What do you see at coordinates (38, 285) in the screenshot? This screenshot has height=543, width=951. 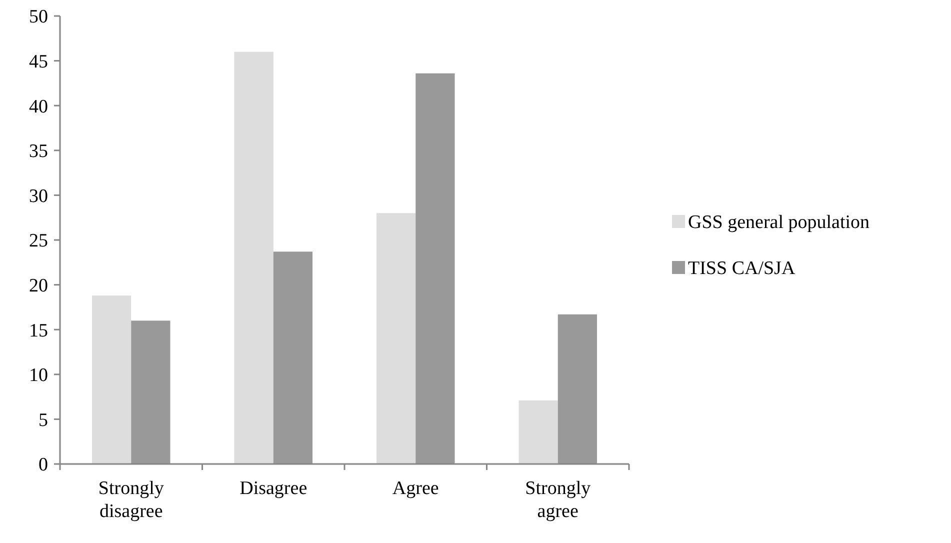 I see `y-tick-label: 20` at bounding box center [38, 285].